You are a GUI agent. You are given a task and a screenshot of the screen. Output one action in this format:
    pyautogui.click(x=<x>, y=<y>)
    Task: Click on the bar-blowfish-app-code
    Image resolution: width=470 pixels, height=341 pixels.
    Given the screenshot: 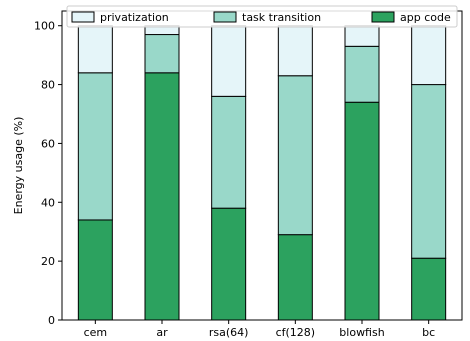 What is the action you would take?
    pyautogui.click(x=362, y=211)
    